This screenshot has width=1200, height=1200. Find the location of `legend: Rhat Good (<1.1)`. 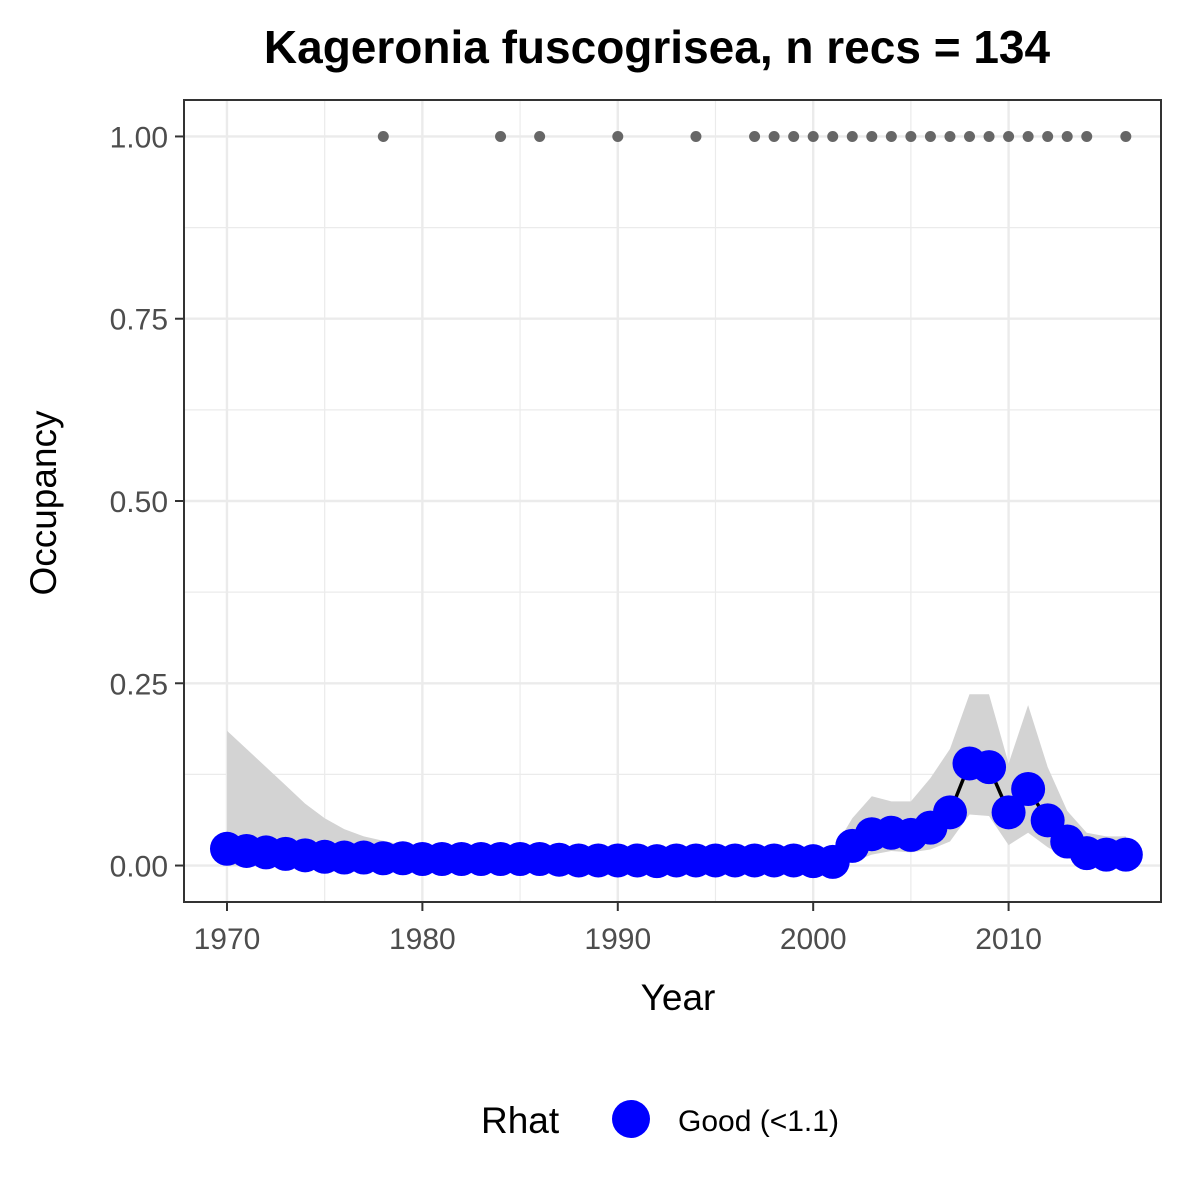

legend: Rhat Good (<1.1) is located at coordinates (660, 1120).